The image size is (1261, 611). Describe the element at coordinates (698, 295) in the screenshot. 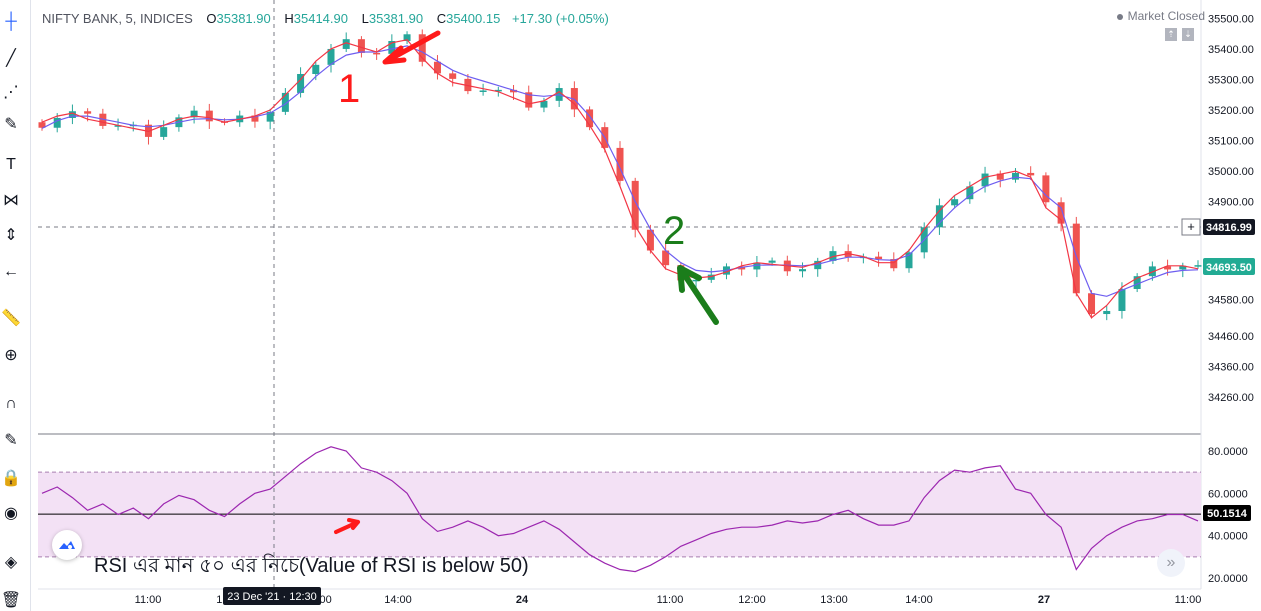

I see `green-arrow-icon` at that location.